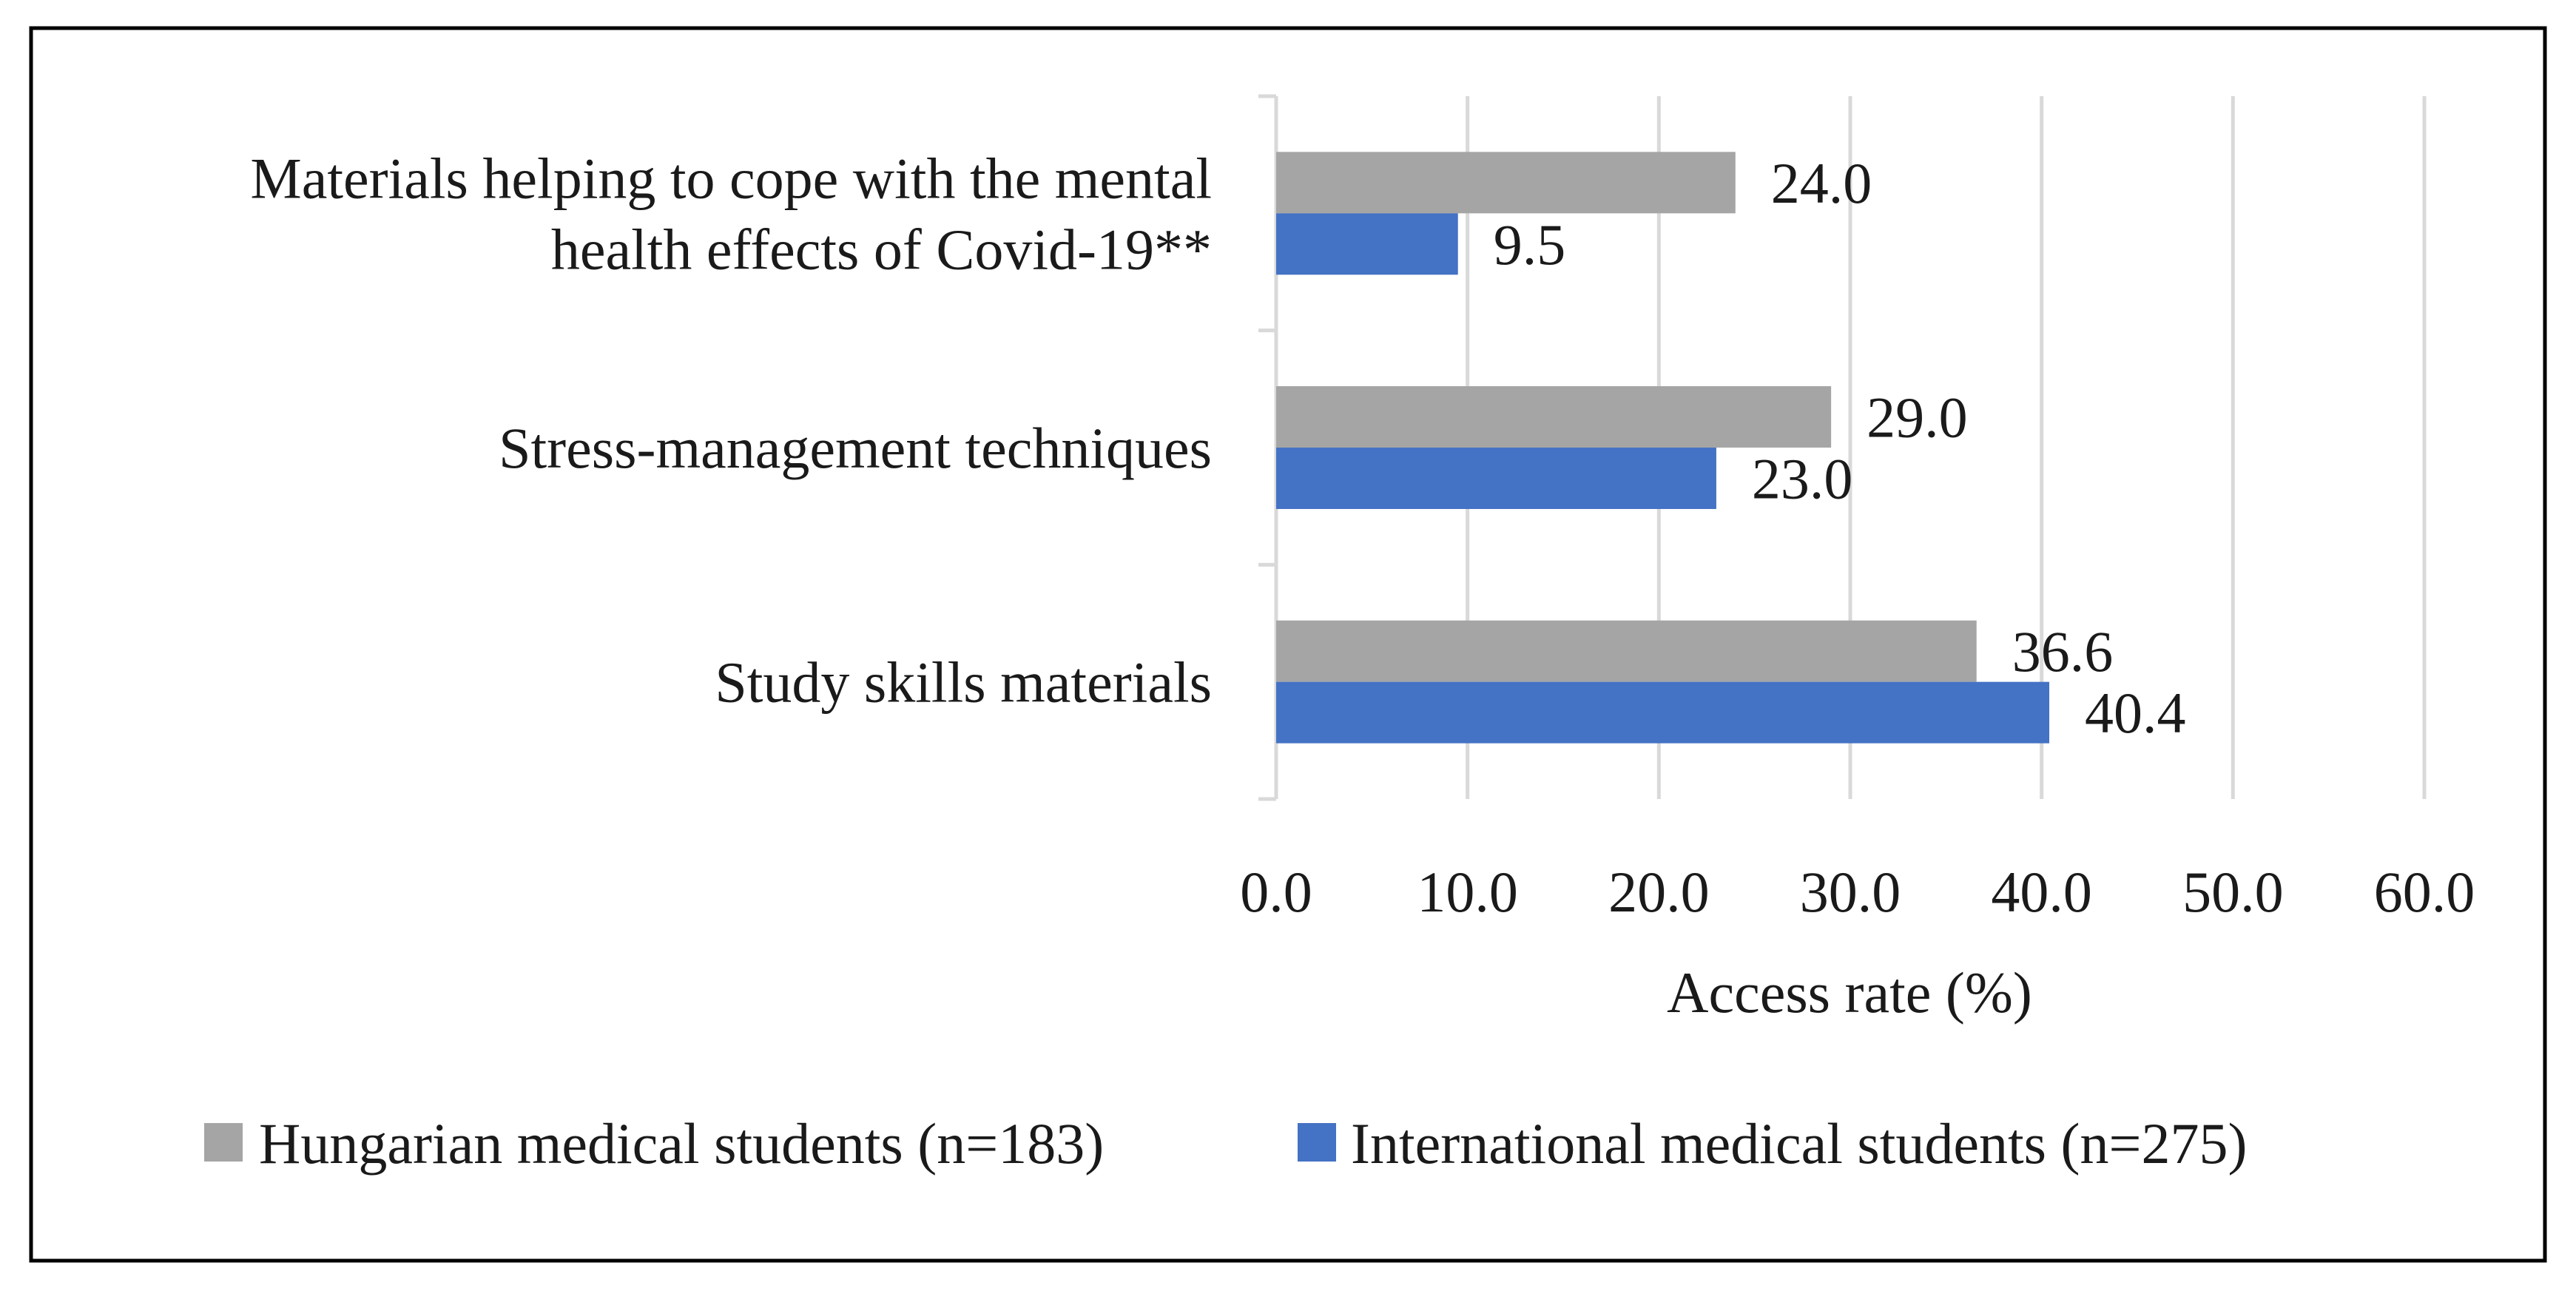 The width and height of the screenshot is (2576, 1291). I want to click on x-tick-label: 50.0, so click(2233, 892).